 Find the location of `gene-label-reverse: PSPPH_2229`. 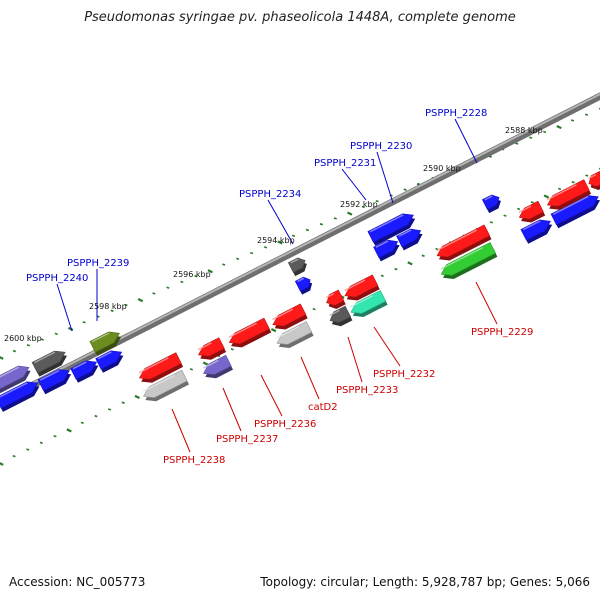

gene-label-reverse: PSPPH_2229 is located at coordinates (502, 332).